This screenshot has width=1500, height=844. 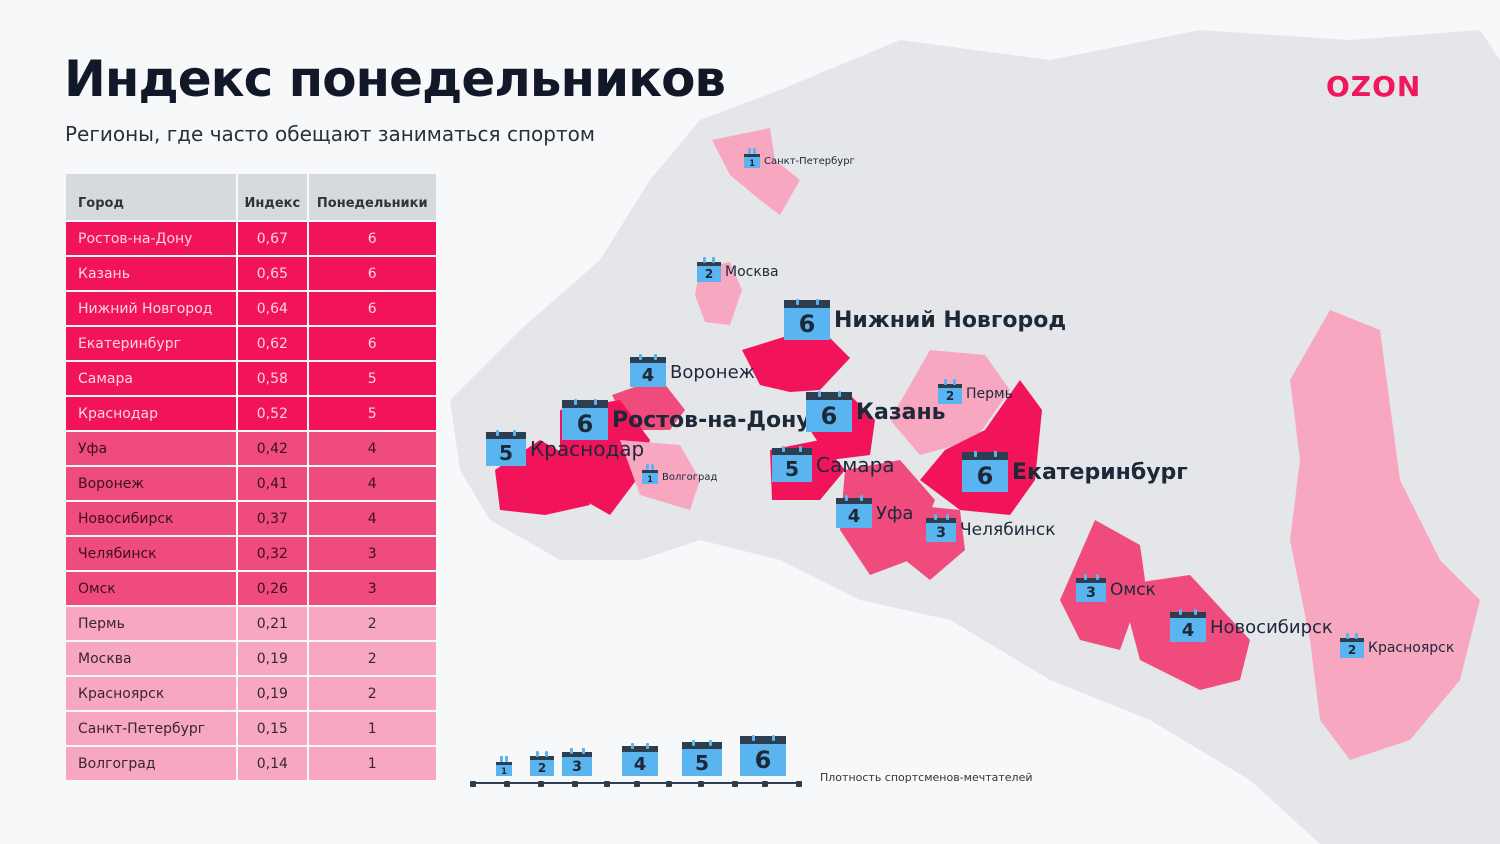 I want to click on legend-value: 2, so click(x=542, y=768).